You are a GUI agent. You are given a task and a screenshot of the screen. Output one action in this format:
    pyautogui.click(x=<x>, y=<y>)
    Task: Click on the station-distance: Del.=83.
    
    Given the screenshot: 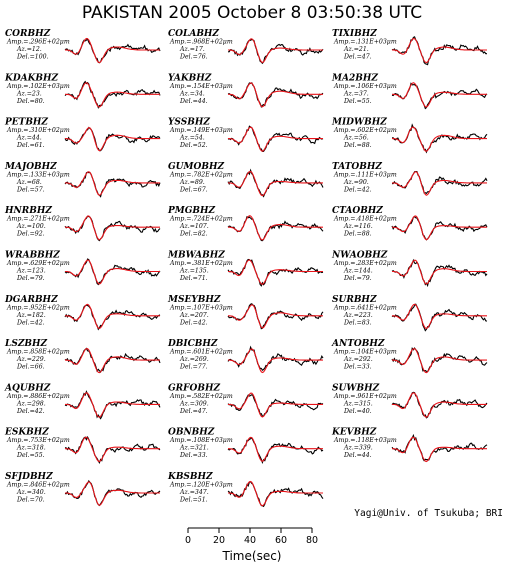 What is the action you would take?
    pyautogui.click(x=357, y=322)
    